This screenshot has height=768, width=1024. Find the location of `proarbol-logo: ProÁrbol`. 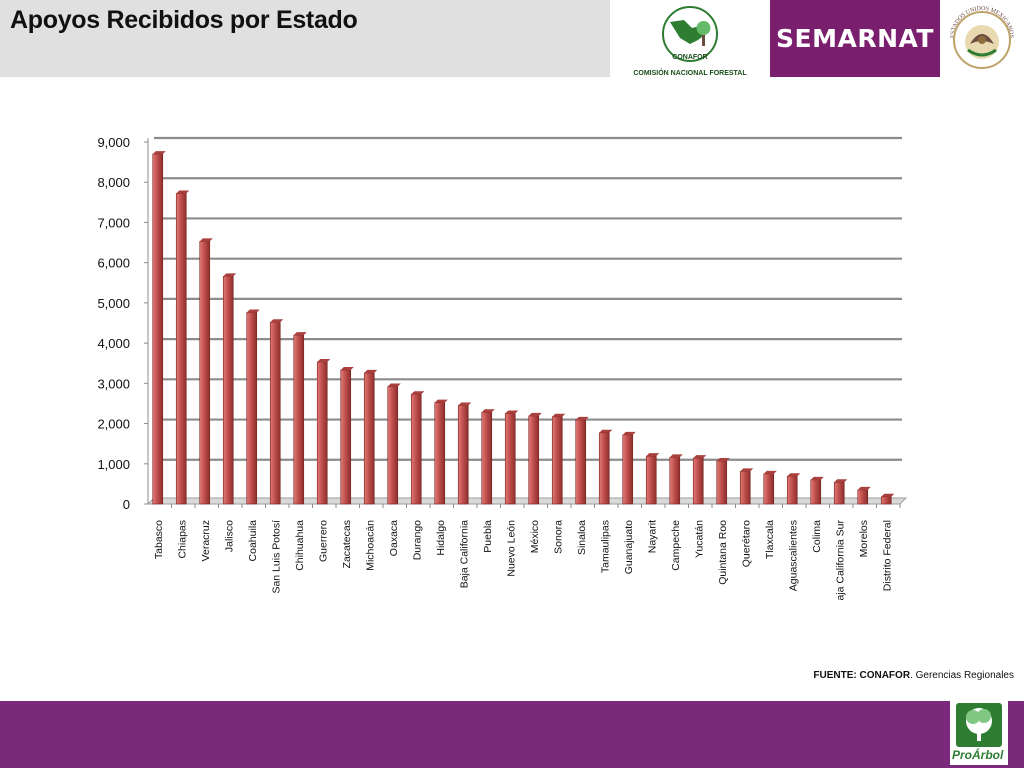

proarbol-logo: ProÁrbol is located at coordinates (979, 732).